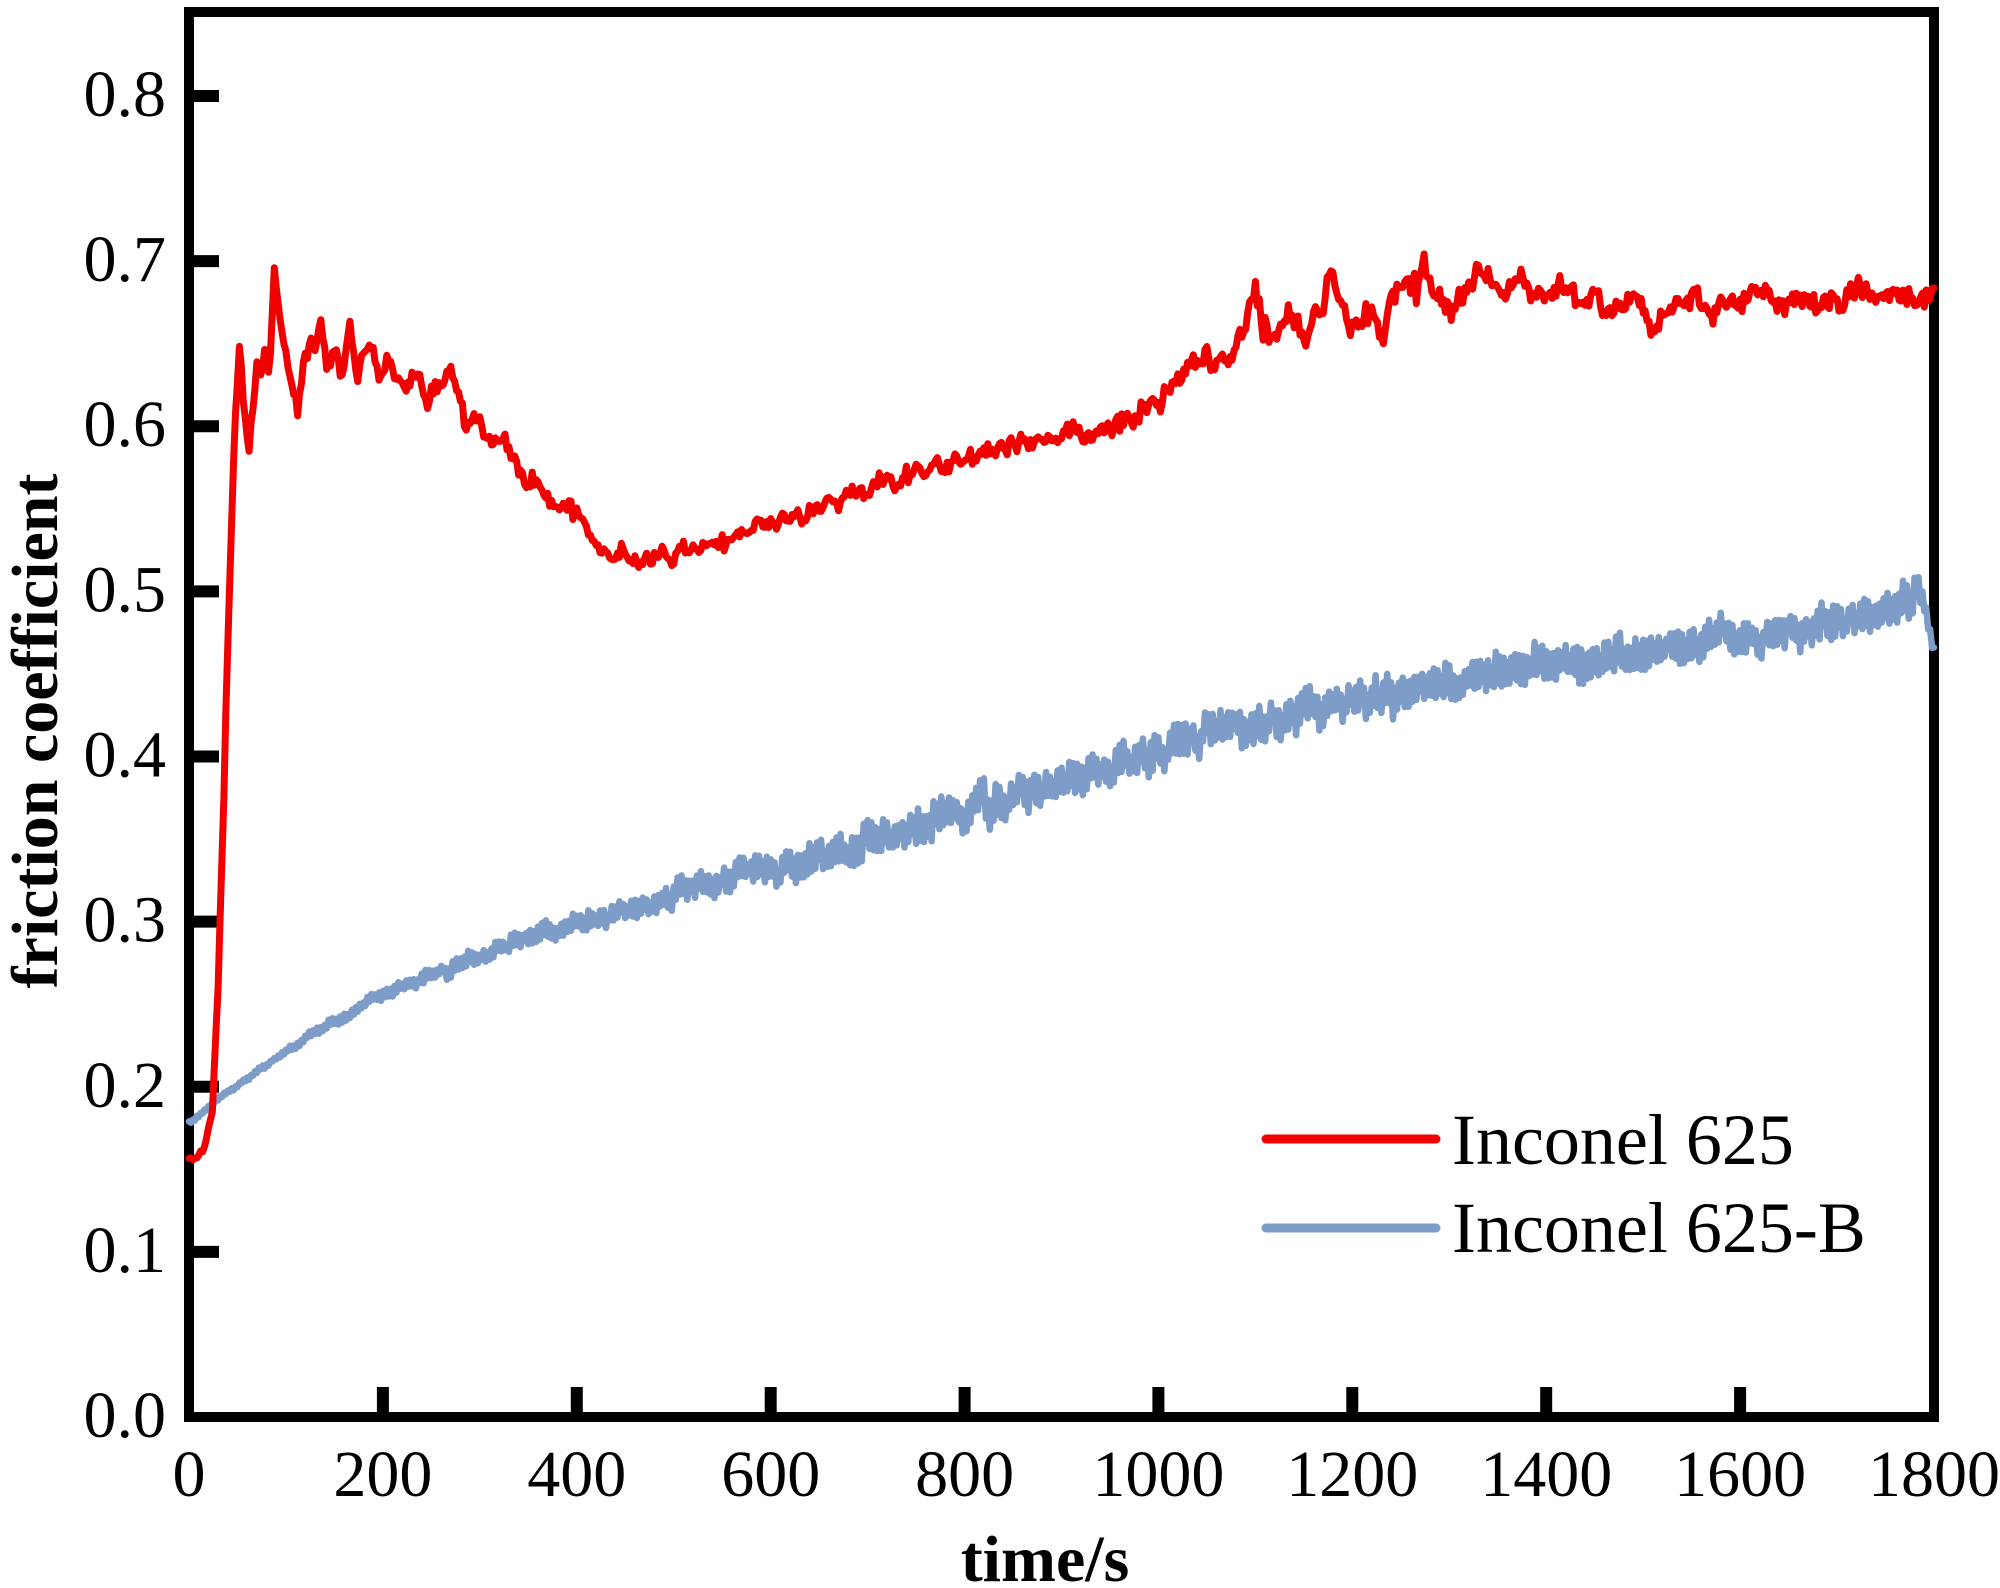  I want to click on svg-text: 400, so click(576, 1474).